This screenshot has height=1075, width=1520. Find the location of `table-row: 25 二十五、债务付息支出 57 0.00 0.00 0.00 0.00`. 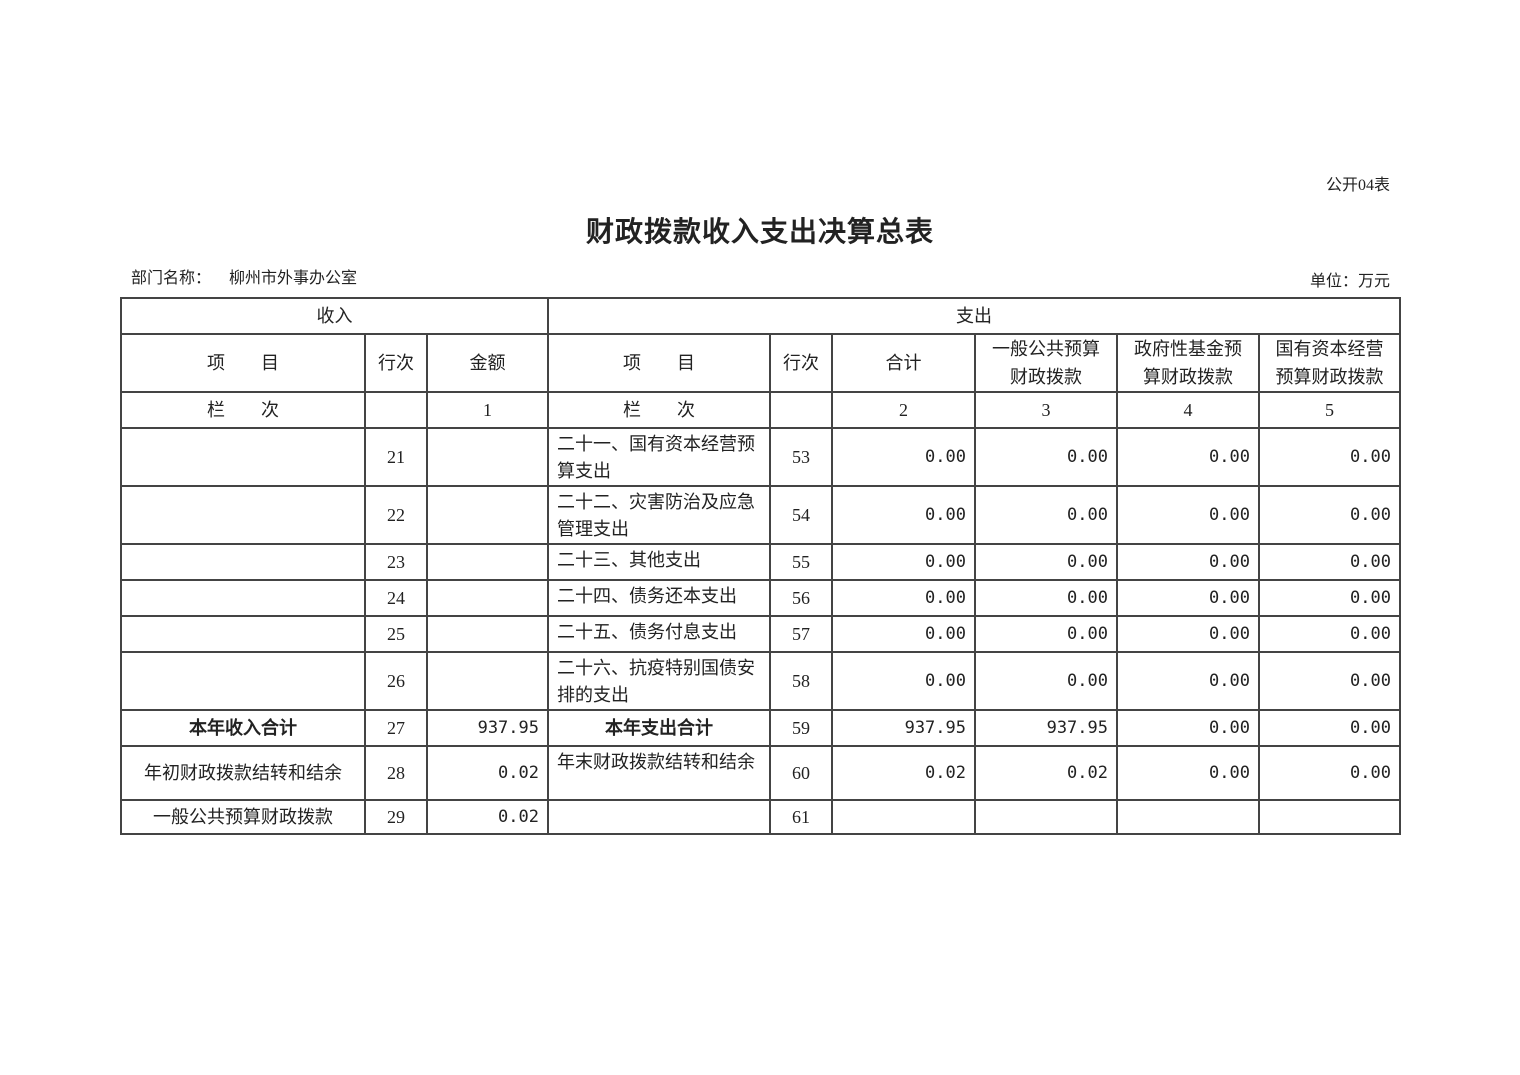

table-row: 25 二十五、债务付息支出 57 0.00 0.00 0.00 0.00 is located at coordinates (760, 634).